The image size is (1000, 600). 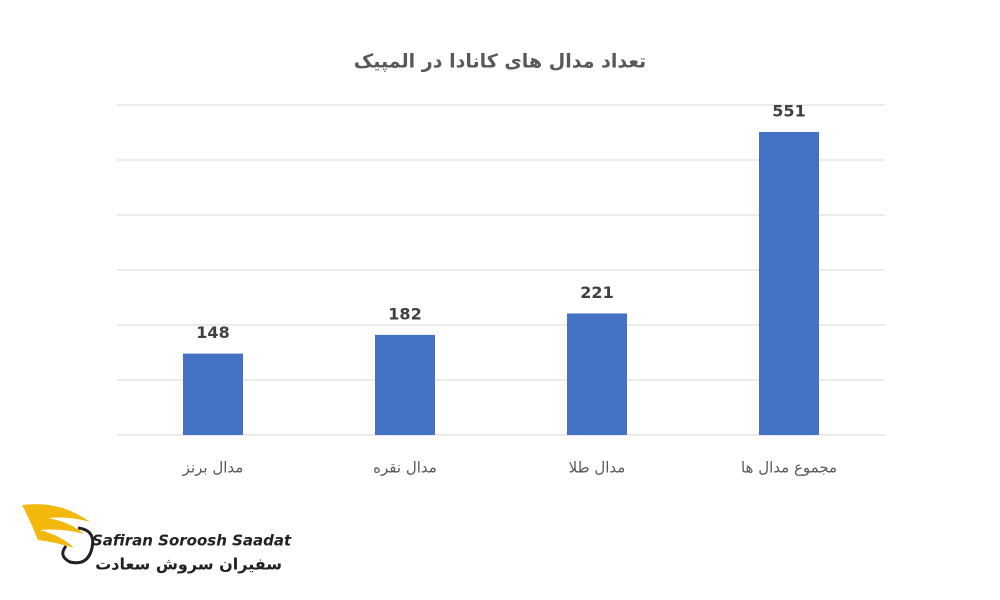 I want to click on data-label: 551, so click(x=788, y=110).